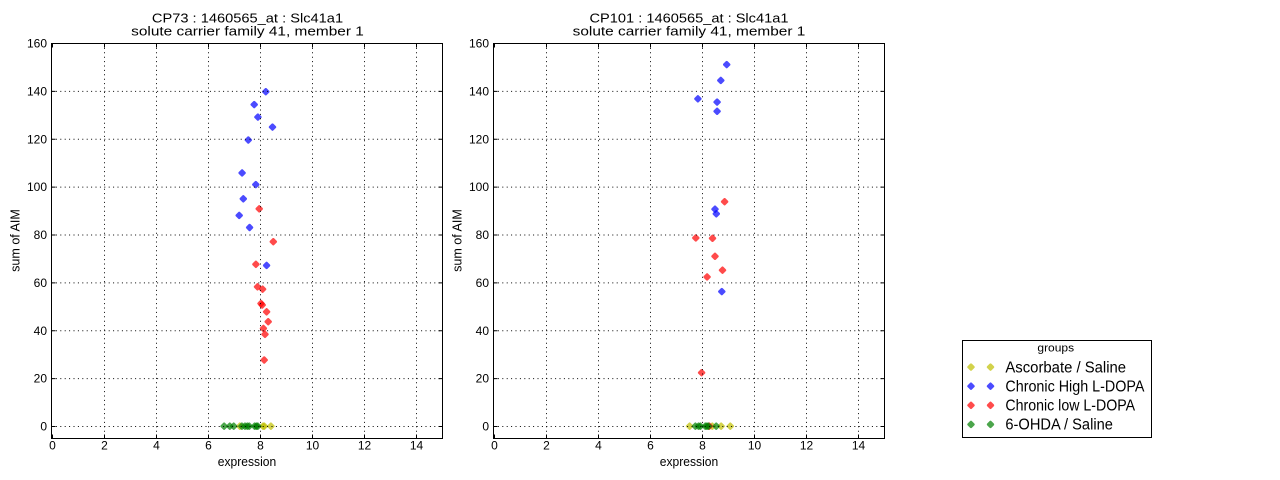 The width and height of the screenshot is (1280, 480). Describe the element at coordinates (1070, 406) in the screenshot. I see `svg-text: Chronic low L-DOPA` at that location.